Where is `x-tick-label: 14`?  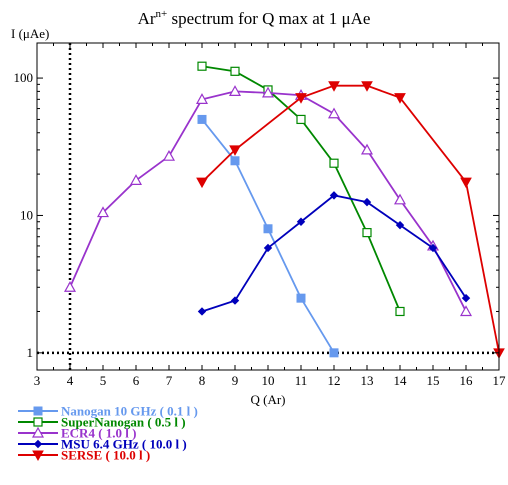
x-tick-label: 14 is located at coordinates (401, 380).